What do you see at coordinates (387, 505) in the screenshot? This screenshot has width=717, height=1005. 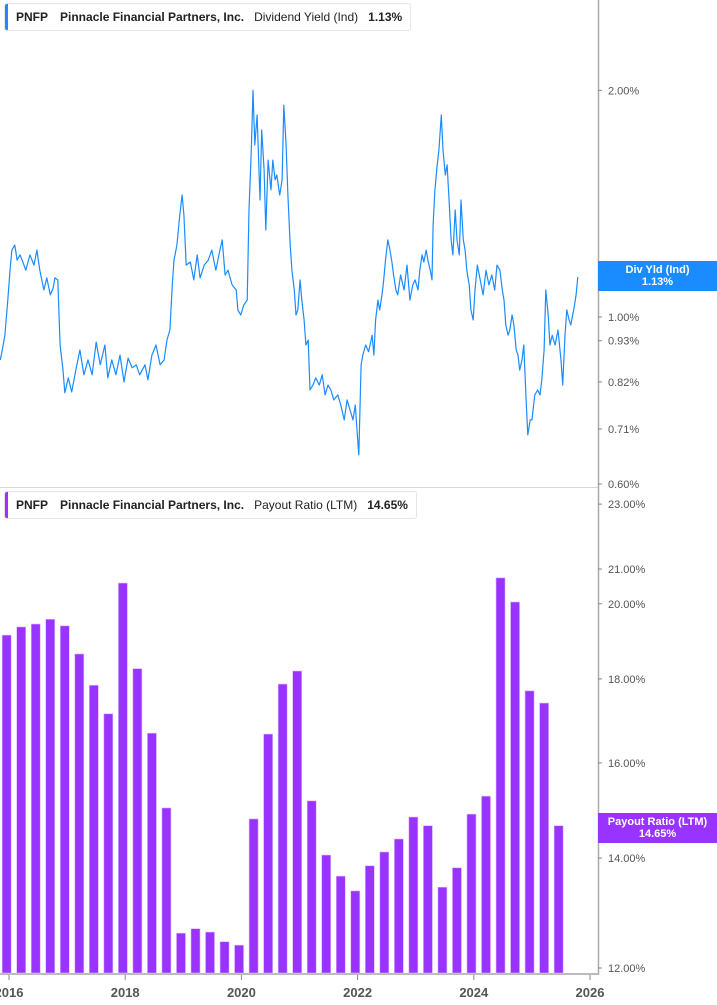 I see `metric-value: 14.65%` at bounding box center [387, 505].